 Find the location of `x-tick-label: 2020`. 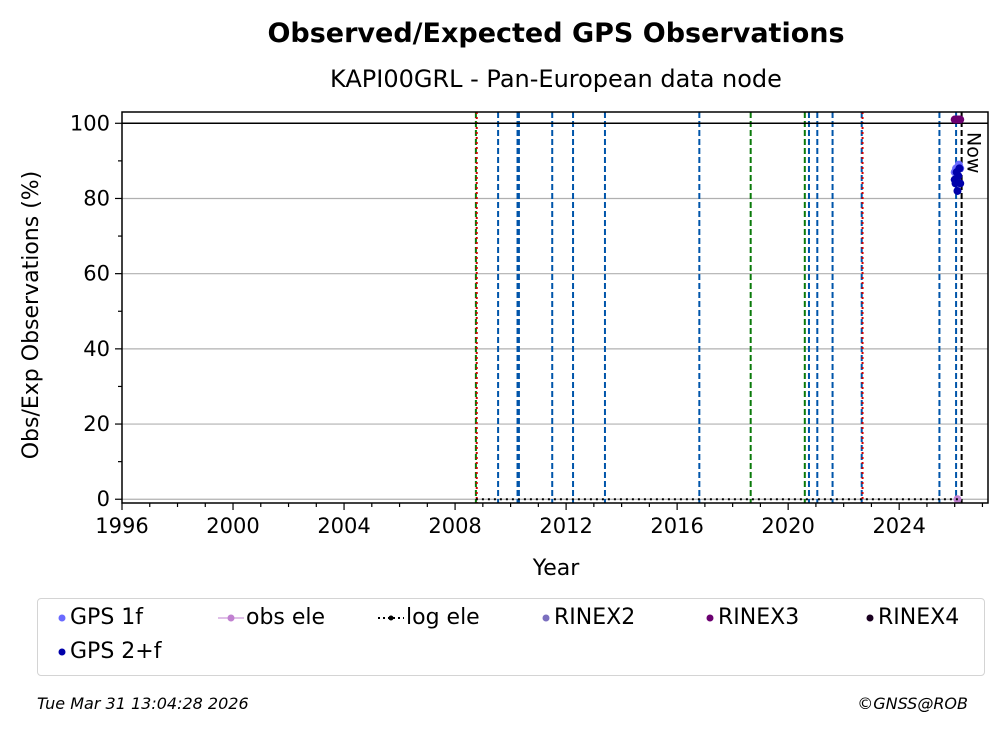

x-tick-label: 2020 is located at coordinates (787, 526).